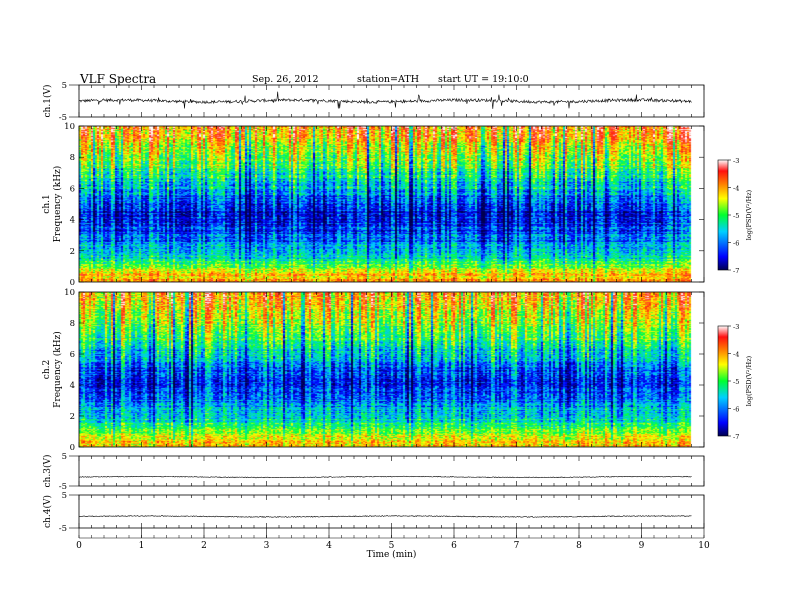  I want to click on x-tick-label: 5, so click(392, 546).